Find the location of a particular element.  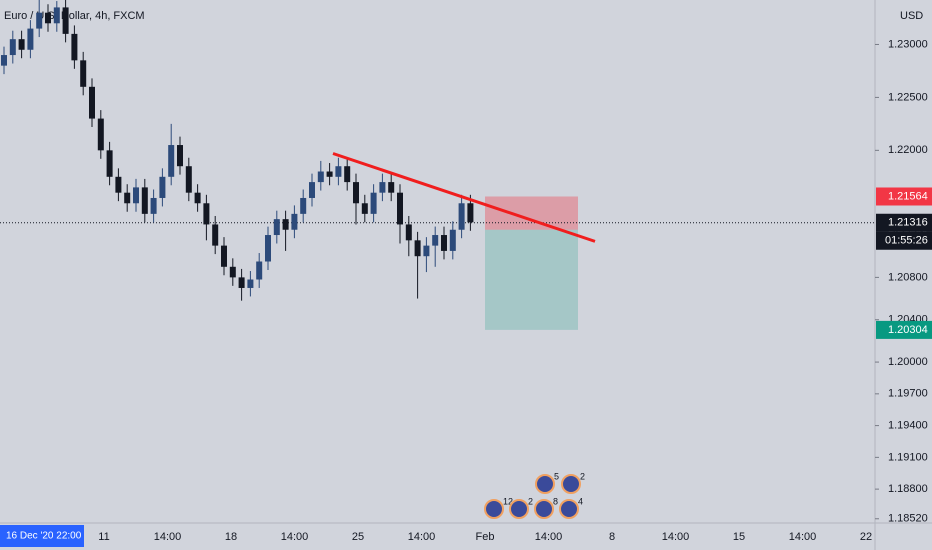

countdown: 01:55:26 is located at coordinates (906, 241).